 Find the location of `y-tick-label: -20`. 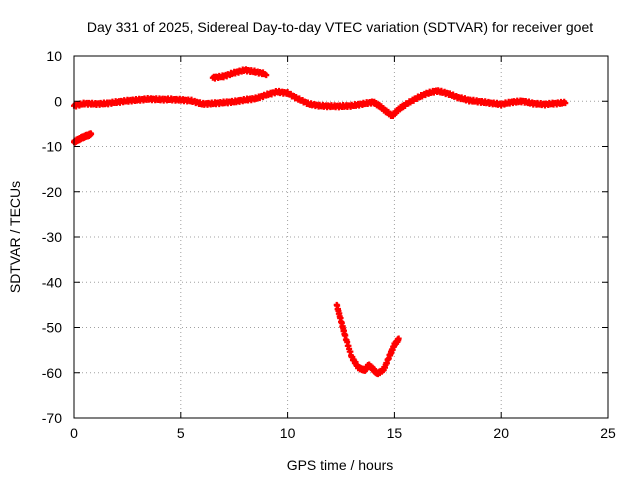

y-tick-label: -20 is located at coordinates (52, 192).